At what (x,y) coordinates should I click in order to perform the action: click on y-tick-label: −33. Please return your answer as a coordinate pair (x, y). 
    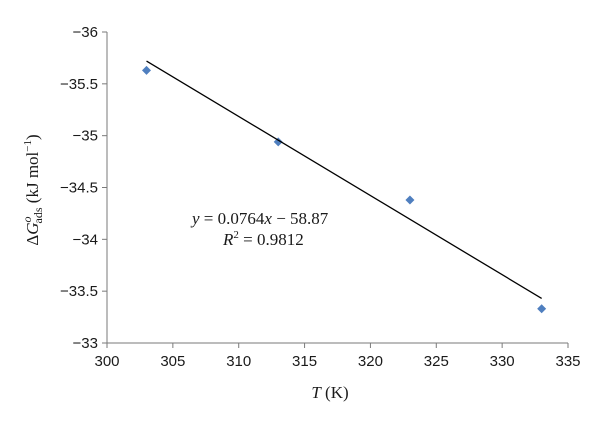
    Looking at the image, I should click on (85, 343).